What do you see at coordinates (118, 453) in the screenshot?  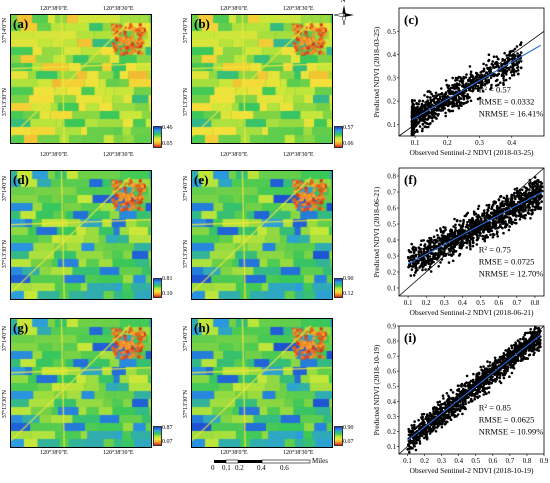 I see `lon-label: 120°38'30"E` at bounding box center [118, 453].